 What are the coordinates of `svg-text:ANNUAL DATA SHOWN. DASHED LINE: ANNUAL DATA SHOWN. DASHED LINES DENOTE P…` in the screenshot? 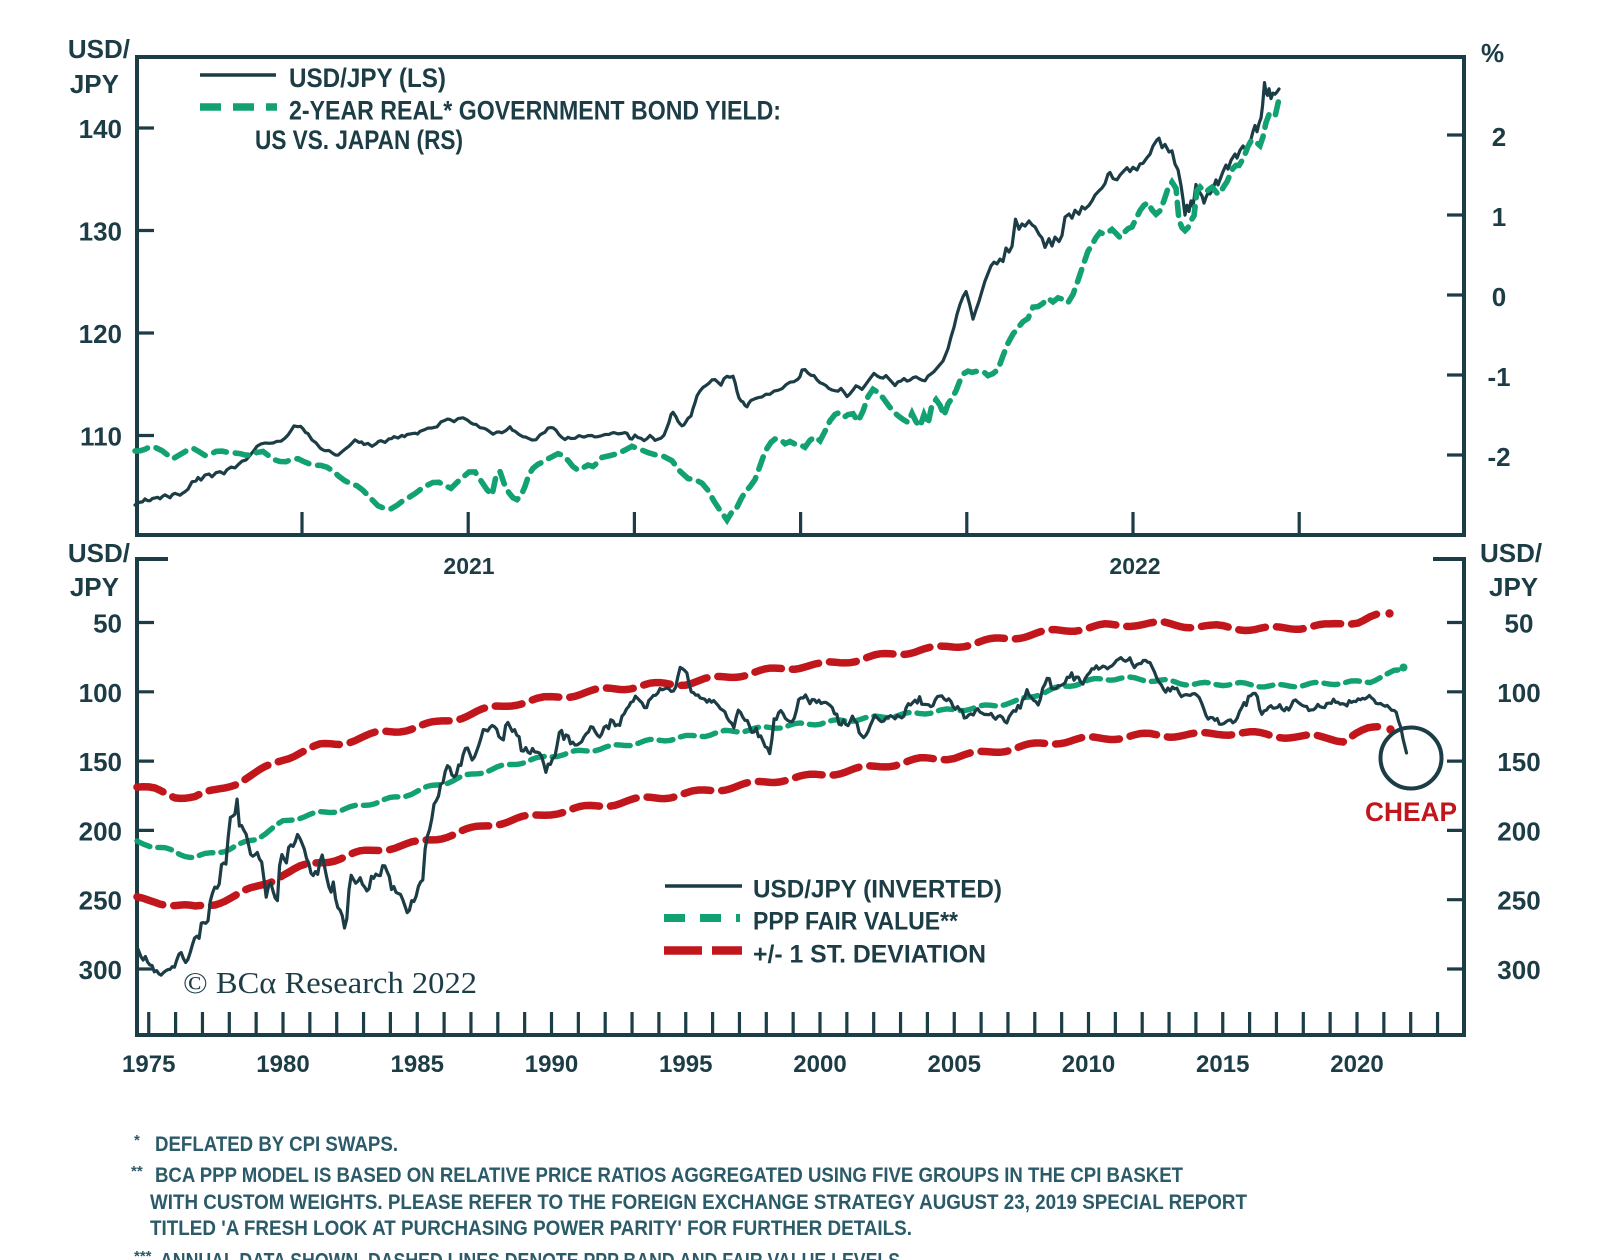 It's located at (532, 1255).